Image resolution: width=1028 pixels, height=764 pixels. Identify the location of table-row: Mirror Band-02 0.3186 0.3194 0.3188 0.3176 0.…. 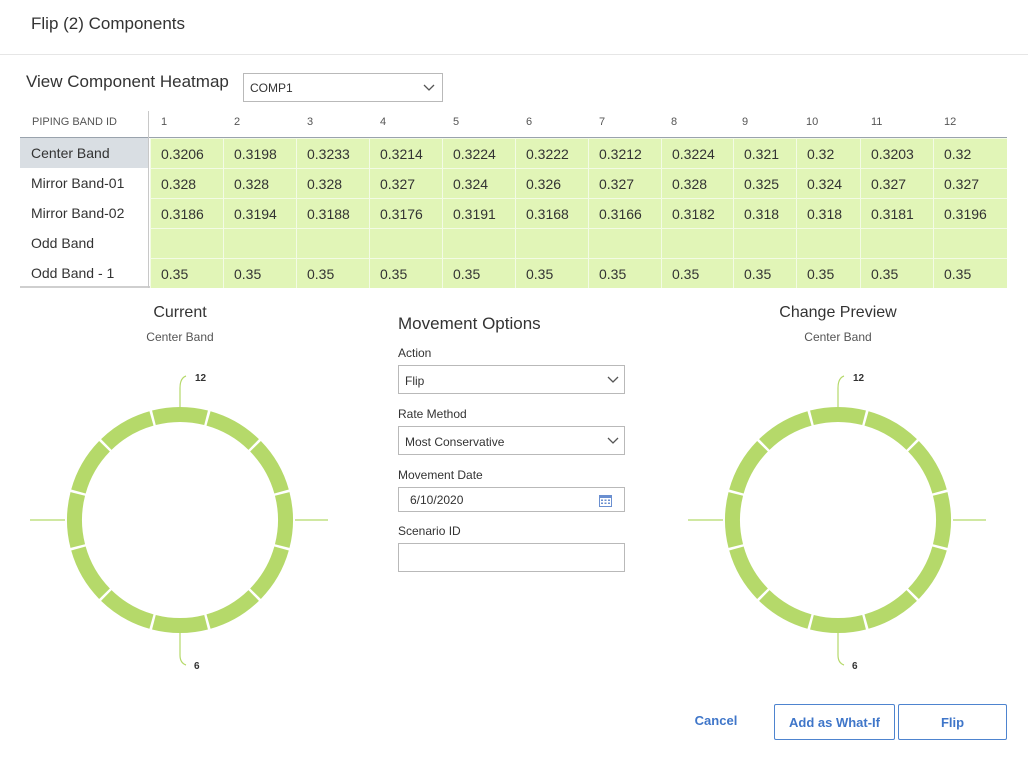
(513, 213).